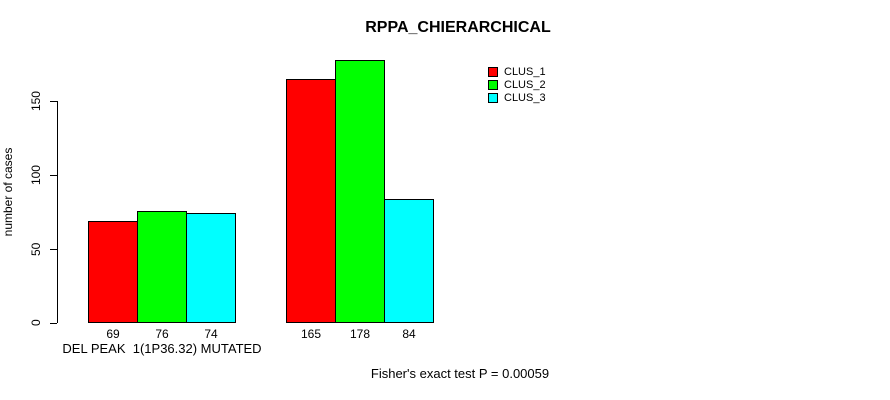 The height and width of the screenshot is (400, 890). Describe the element at coordinates (211, 268) in the screenshot. I see `bar-clus_3-group1` at that location.